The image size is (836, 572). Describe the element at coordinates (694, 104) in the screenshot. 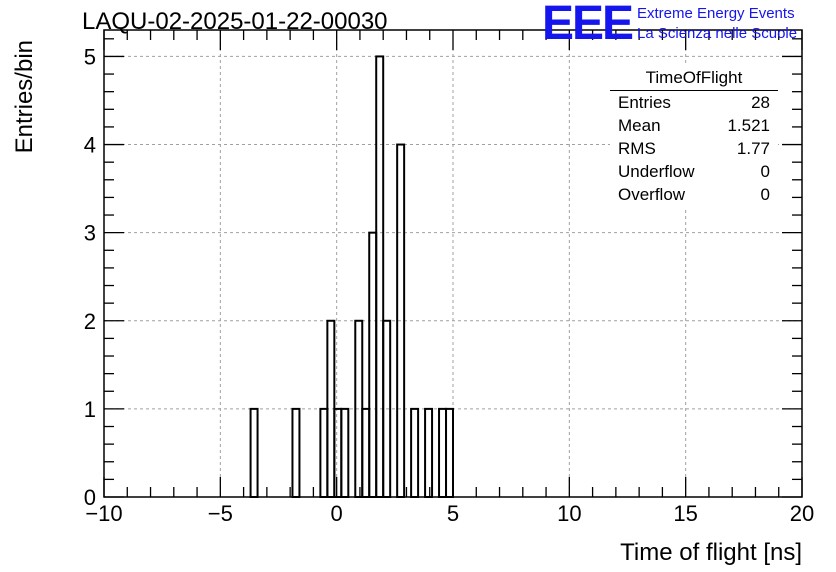

I see `stats-row-entries: Entries 28` at that location.